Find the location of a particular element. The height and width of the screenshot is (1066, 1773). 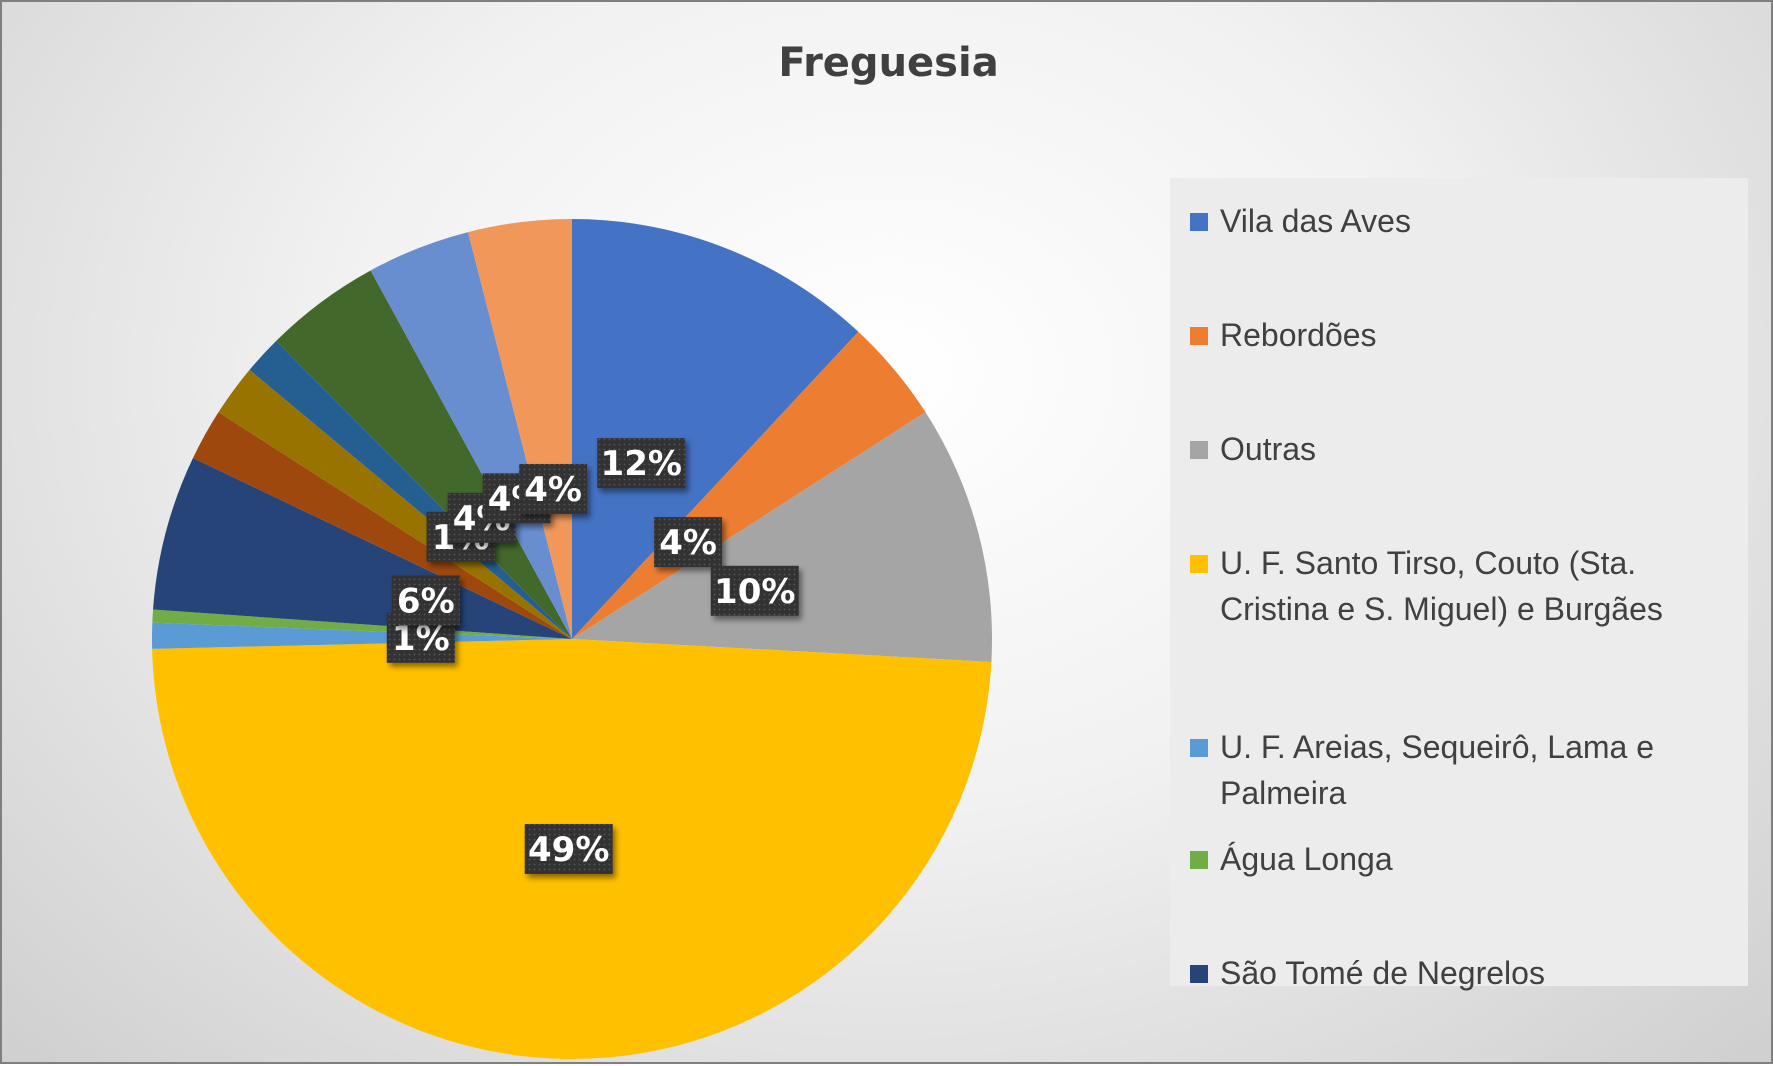

svg-text: 6% is located at coordinates (426, 601).